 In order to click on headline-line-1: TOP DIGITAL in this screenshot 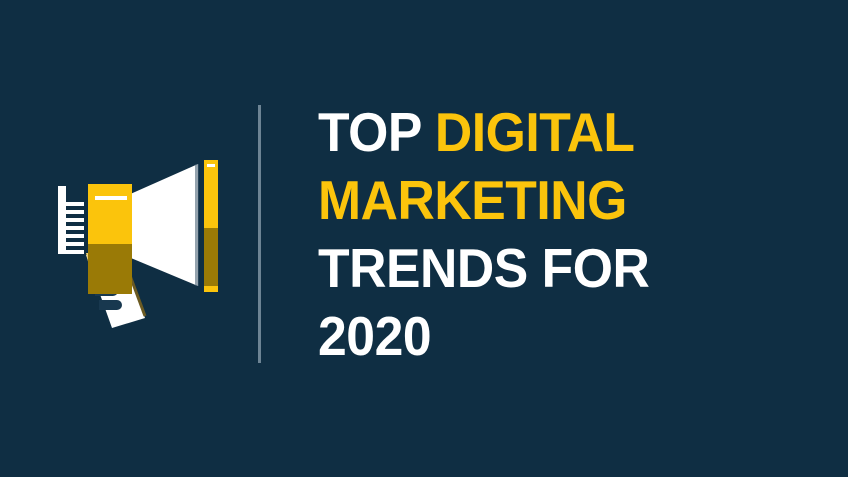, I will do `click(553, 132)`.